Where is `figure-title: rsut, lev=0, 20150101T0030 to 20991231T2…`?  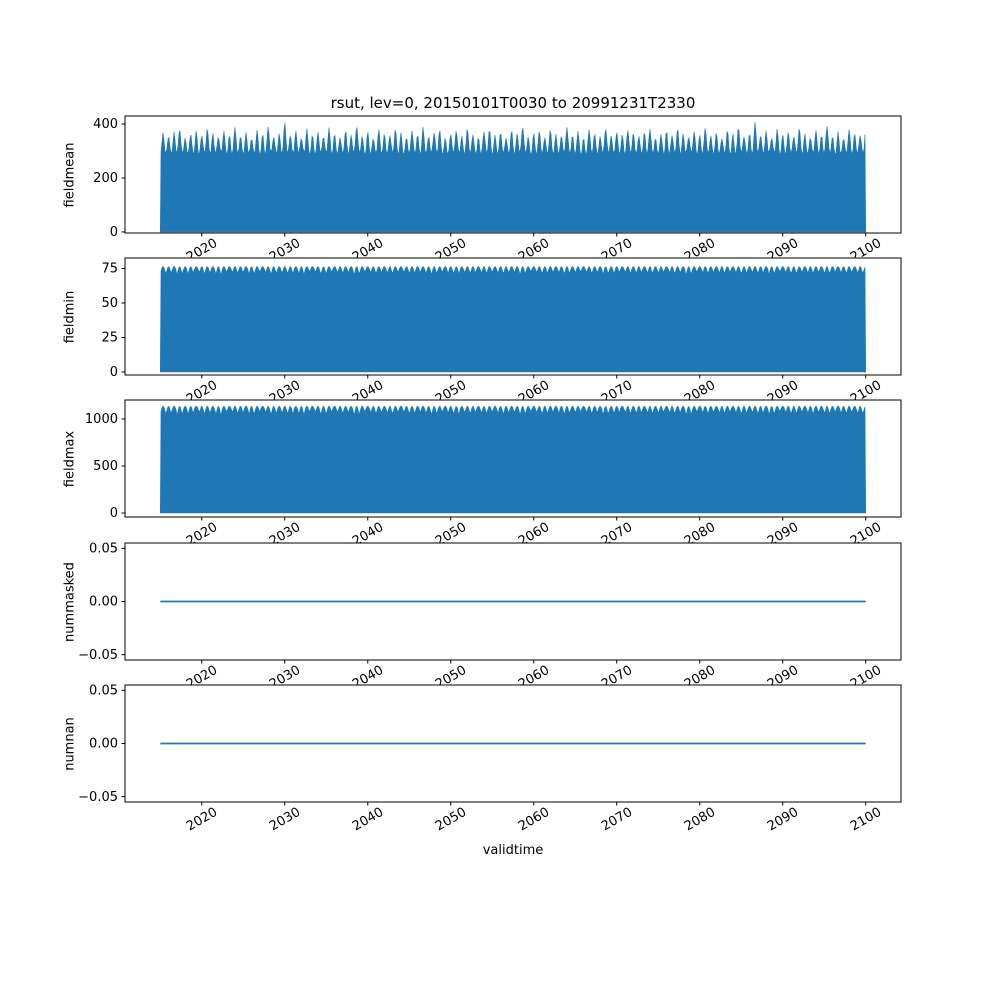
figure-title: rsut, lev=0, 20150101T0030 to 20991231T2… is located at coordinates (513, 103).